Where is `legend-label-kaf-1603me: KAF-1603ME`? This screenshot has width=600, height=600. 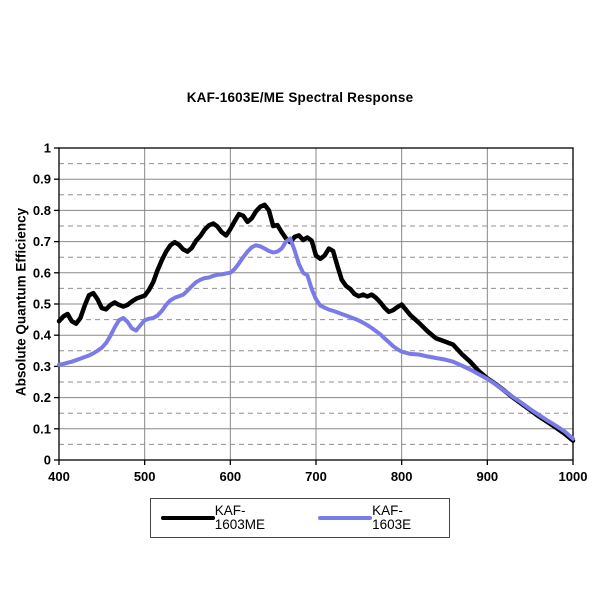 legend-label-kaf-1603me: KAF-1603ME is located at coordinates (239, 517).